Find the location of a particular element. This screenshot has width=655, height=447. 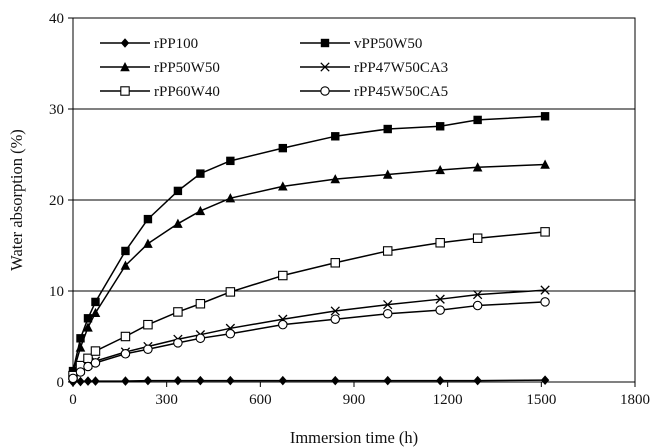

legend-marker-vPP50W50 is located at coordinates (325, 43).